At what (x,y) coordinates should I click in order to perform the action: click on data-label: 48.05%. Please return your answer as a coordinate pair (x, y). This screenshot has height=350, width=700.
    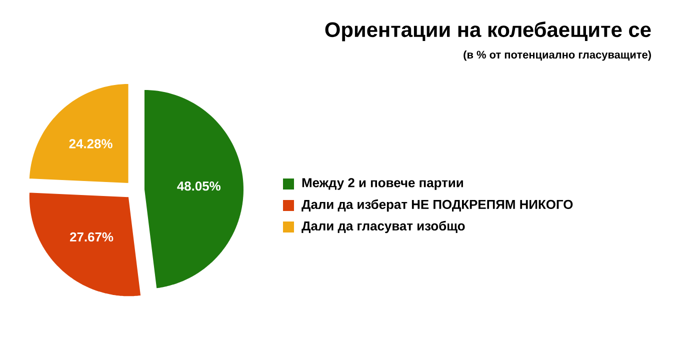
    Looking at the image, I should click on (198, 186).